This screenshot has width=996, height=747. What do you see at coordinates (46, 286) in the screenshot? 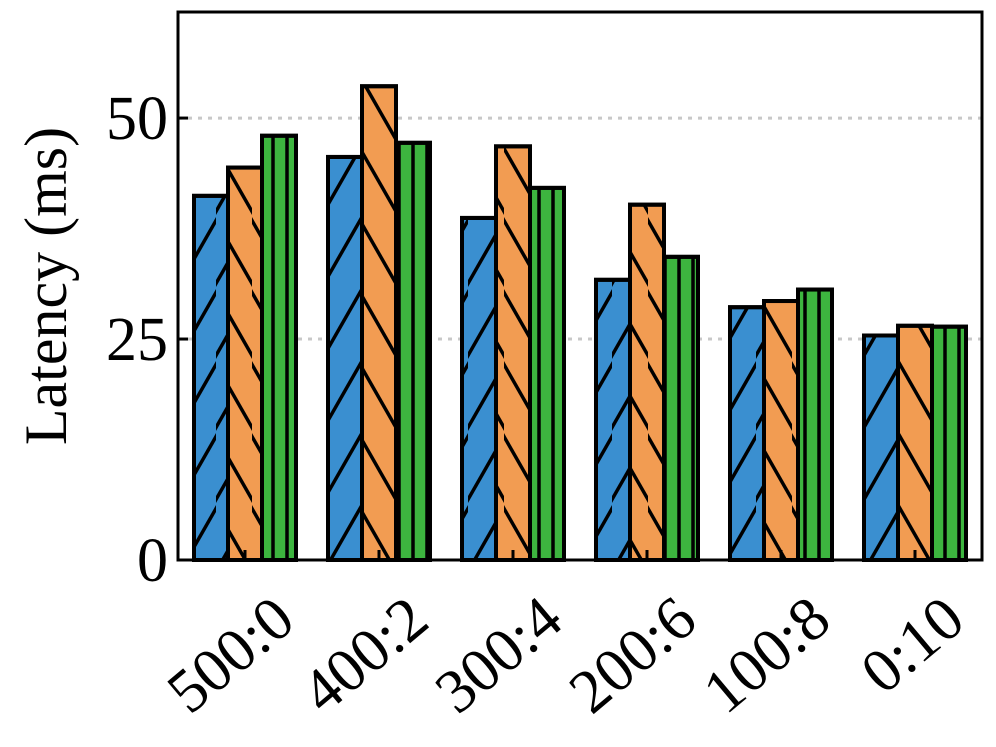
I see `y-axis-title: Latency (ms)` at bounding box center [46, 286].